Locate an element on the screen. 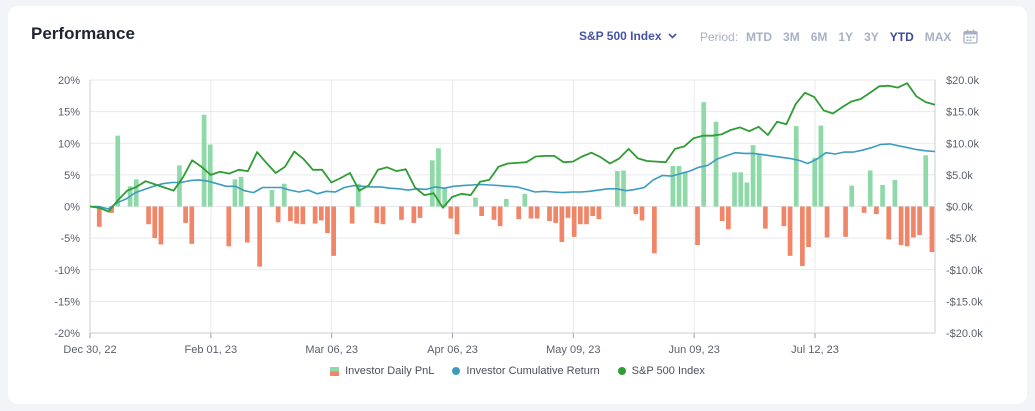 This screenshot has height=411, width=1035. y-tick-right: $5.0k is located at coordinates (959, 176).